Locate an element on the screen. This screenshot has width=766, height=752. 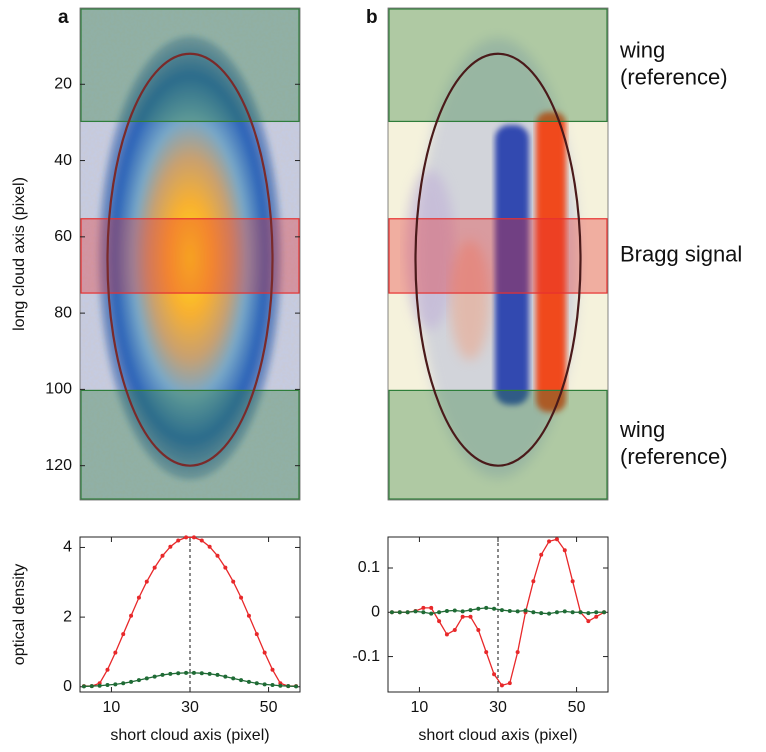
panel-label: b is located at coordinates (372, 17).